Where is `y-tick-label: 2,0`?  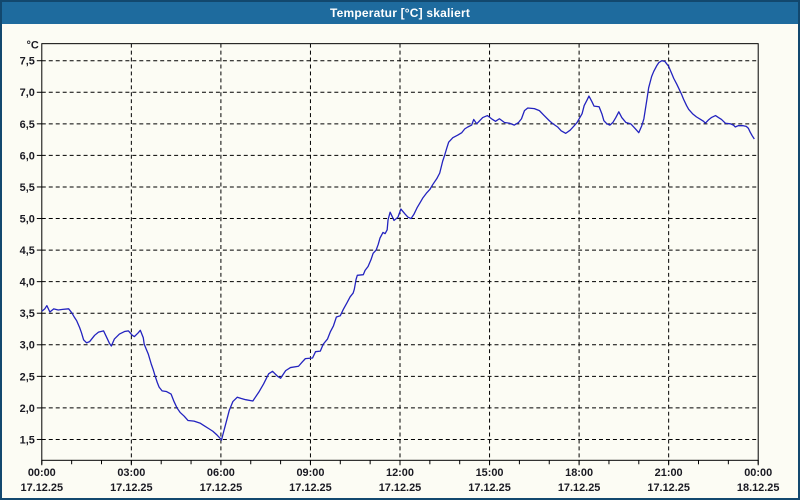
y-tick-label: 2,0 is located at coordinates (27, 409).